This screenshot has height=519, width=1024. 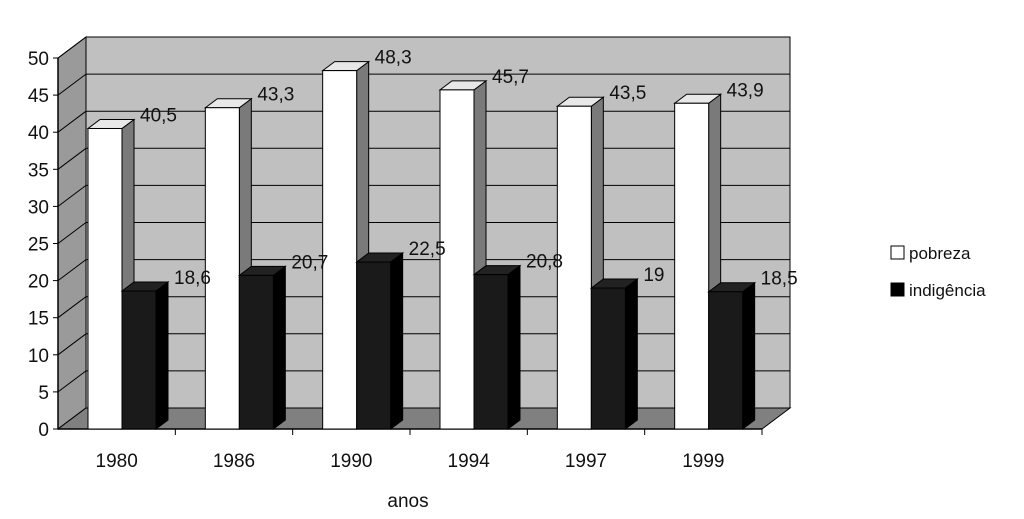 I want to click on x-axis-ticks: 1980 1986 1990 1994 1997 1999, so click(x=429, y=450).